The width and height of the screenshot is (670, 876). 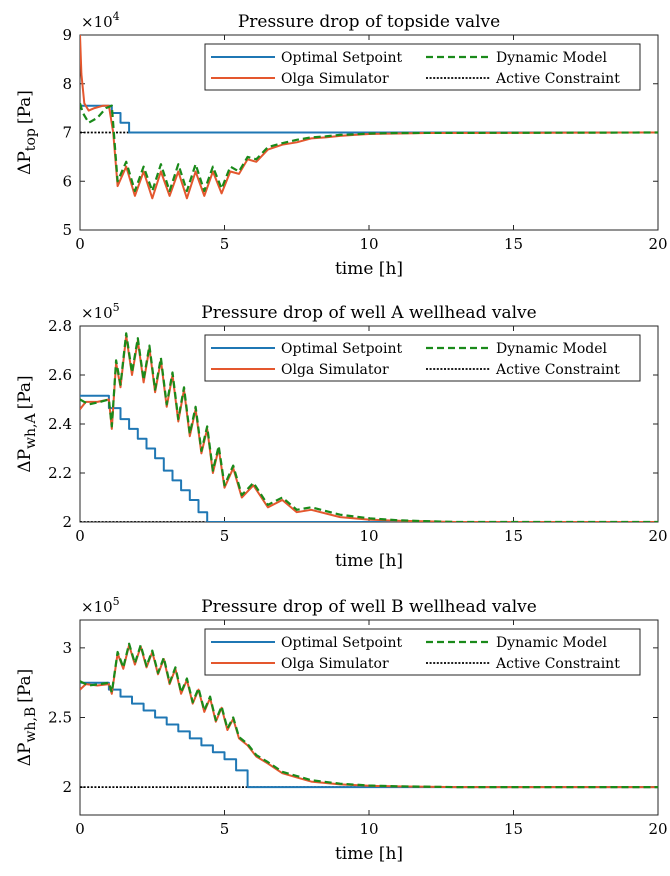 What do you see at coordinates (67, 84) in the screenshot?
I see `y-tick-label: 8` at bounding box center [67, 84].